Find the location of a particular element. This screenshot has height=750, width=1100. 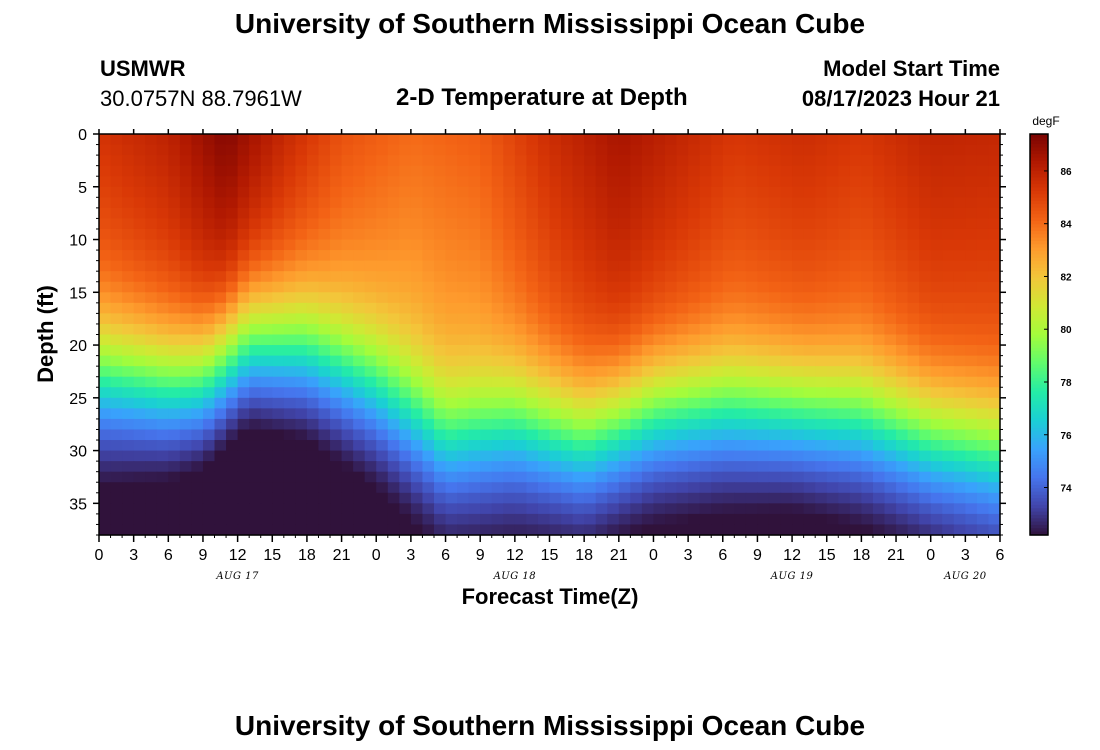

y-tick-label: 15 is located at coordinates (78, 293).